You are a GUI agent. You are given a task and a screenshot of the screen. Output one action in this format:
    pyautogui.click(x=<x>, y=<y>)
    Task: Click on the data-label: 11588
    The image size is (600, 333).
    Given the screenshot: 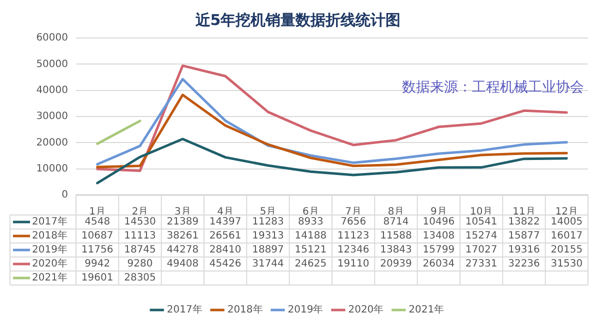 What is the action you would take?
    pyautogui.click(x=396, y=236)
    